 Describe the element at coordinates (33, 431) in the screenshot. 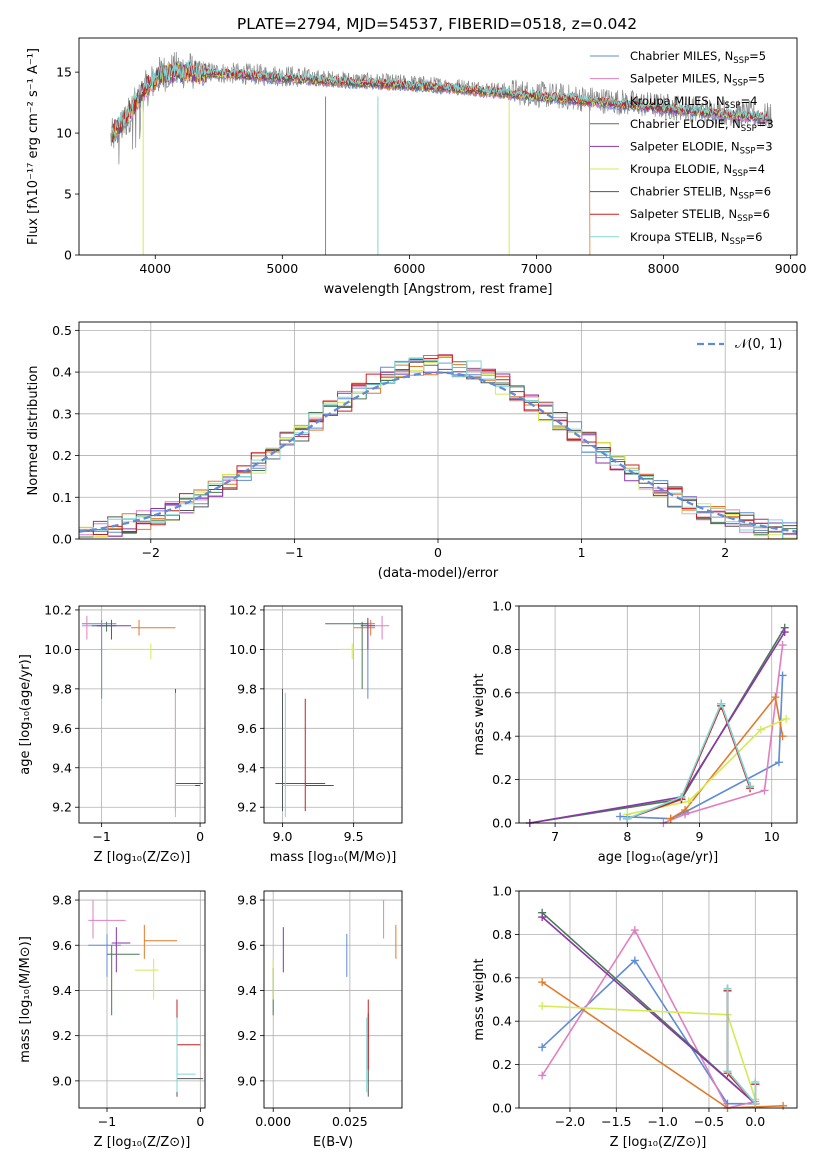

I see `y-axis-label: Normed distribution` at that location.